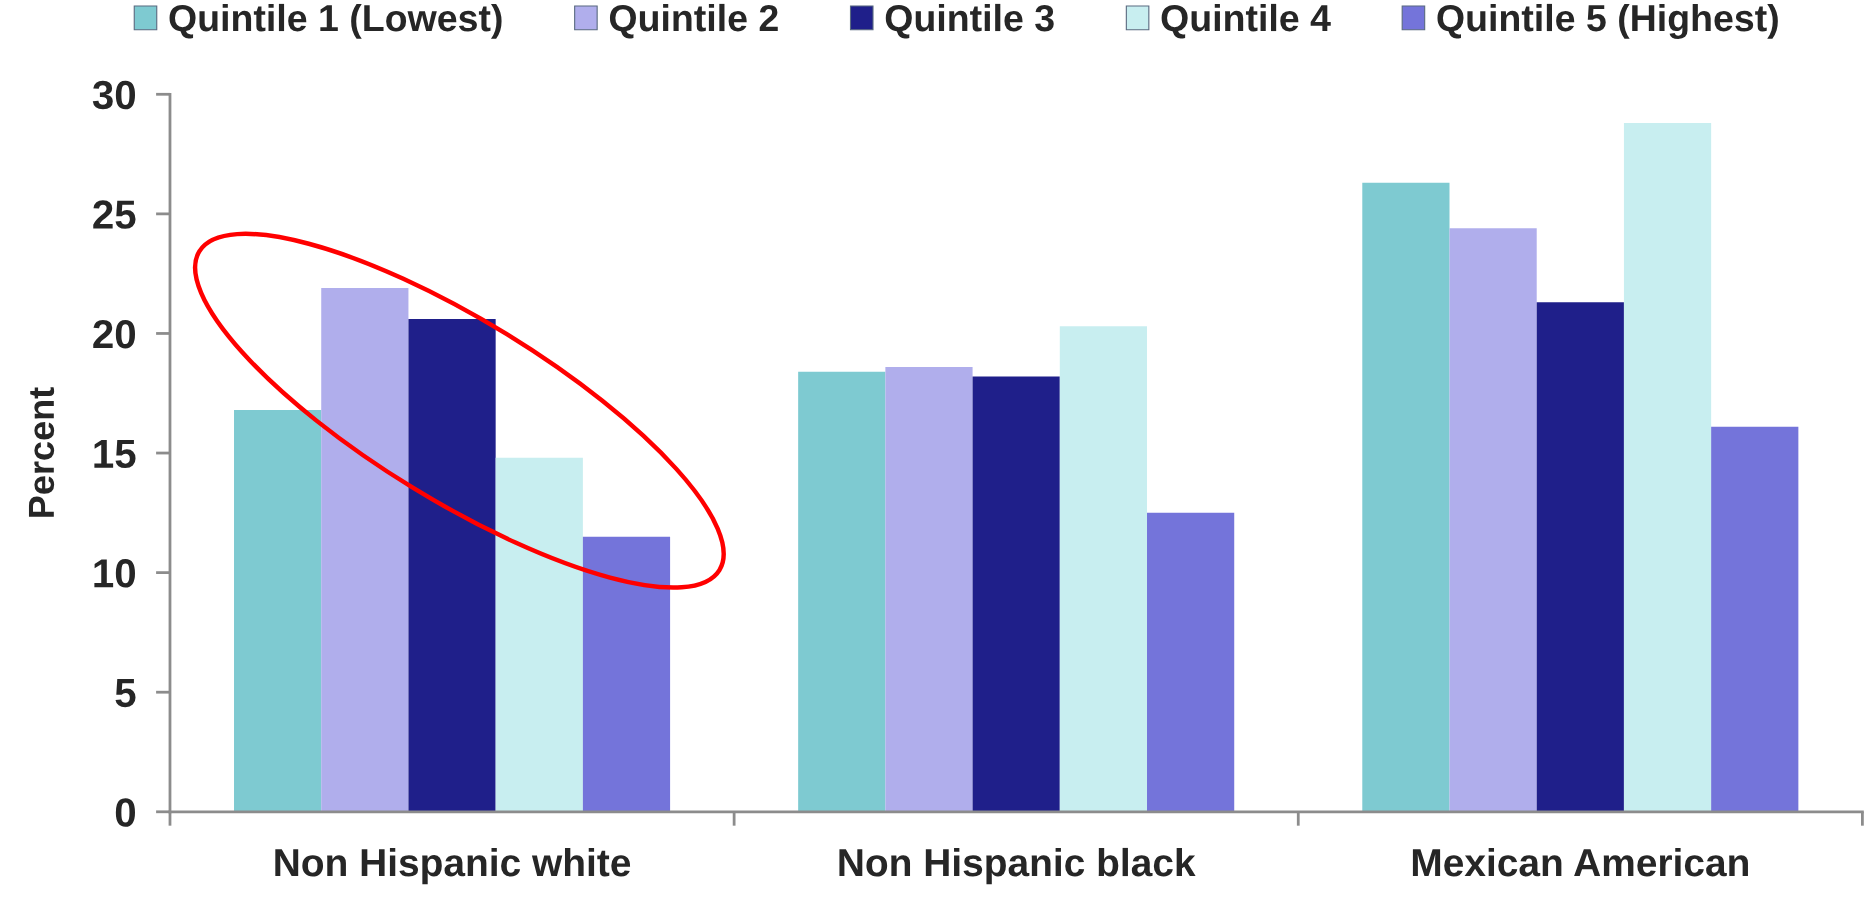 The image size is (1868, 898). What do you see at coordinates (969, 21) in the screenshot?
I see `legend-label: Quintile 3` at bounding box center [969, 21].